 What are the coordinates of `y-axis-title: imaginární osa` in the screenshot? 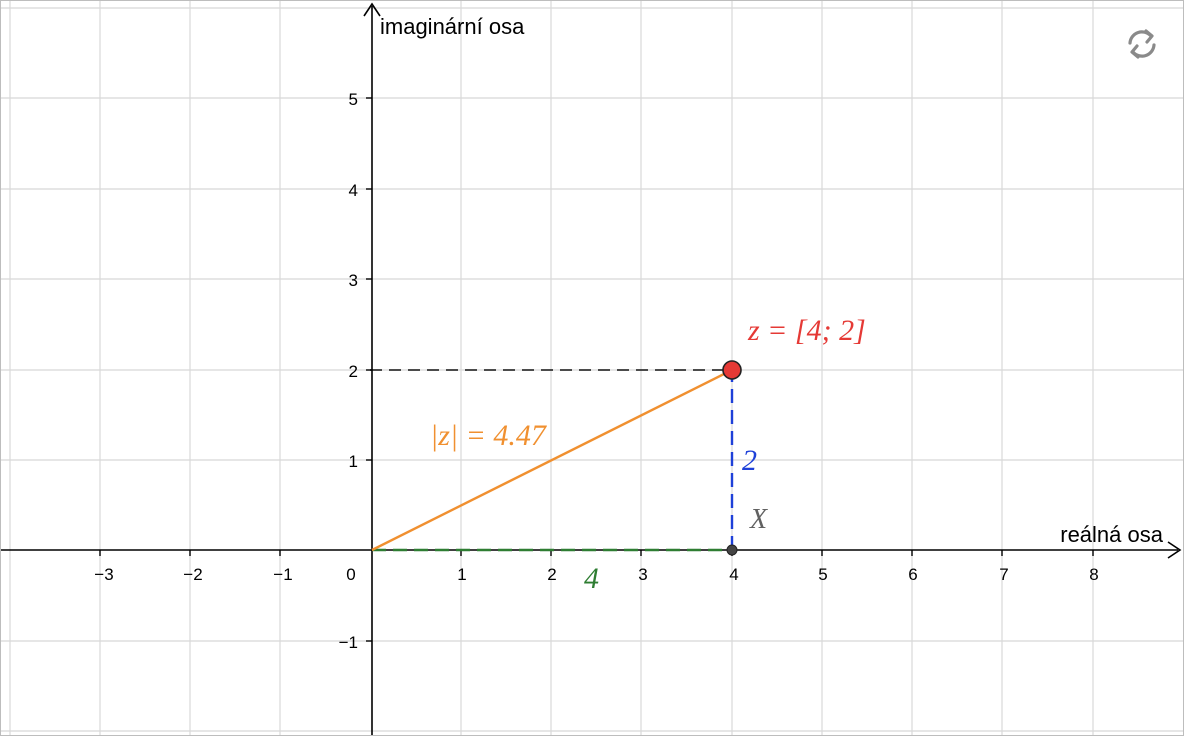 It's located at (452, 26).